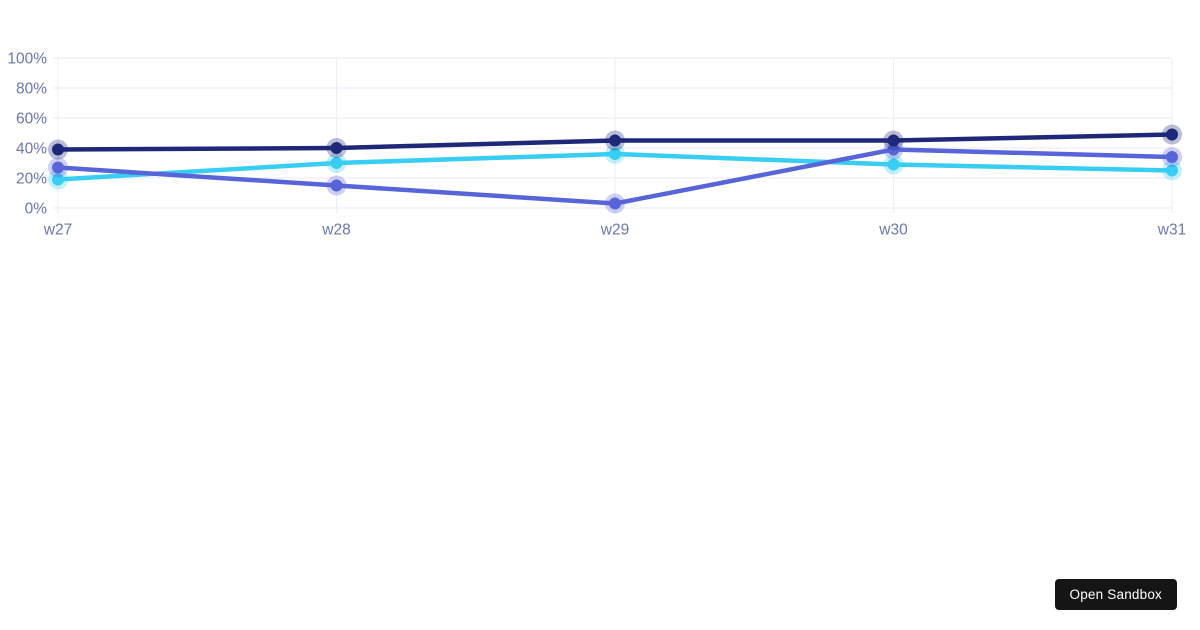 The height and width of the screenshot is (630, 1200). What do you see at coordinates (27, 59) in the screenshot?
I see `y-axis-label: 100%` at bounding box center [27, 59].